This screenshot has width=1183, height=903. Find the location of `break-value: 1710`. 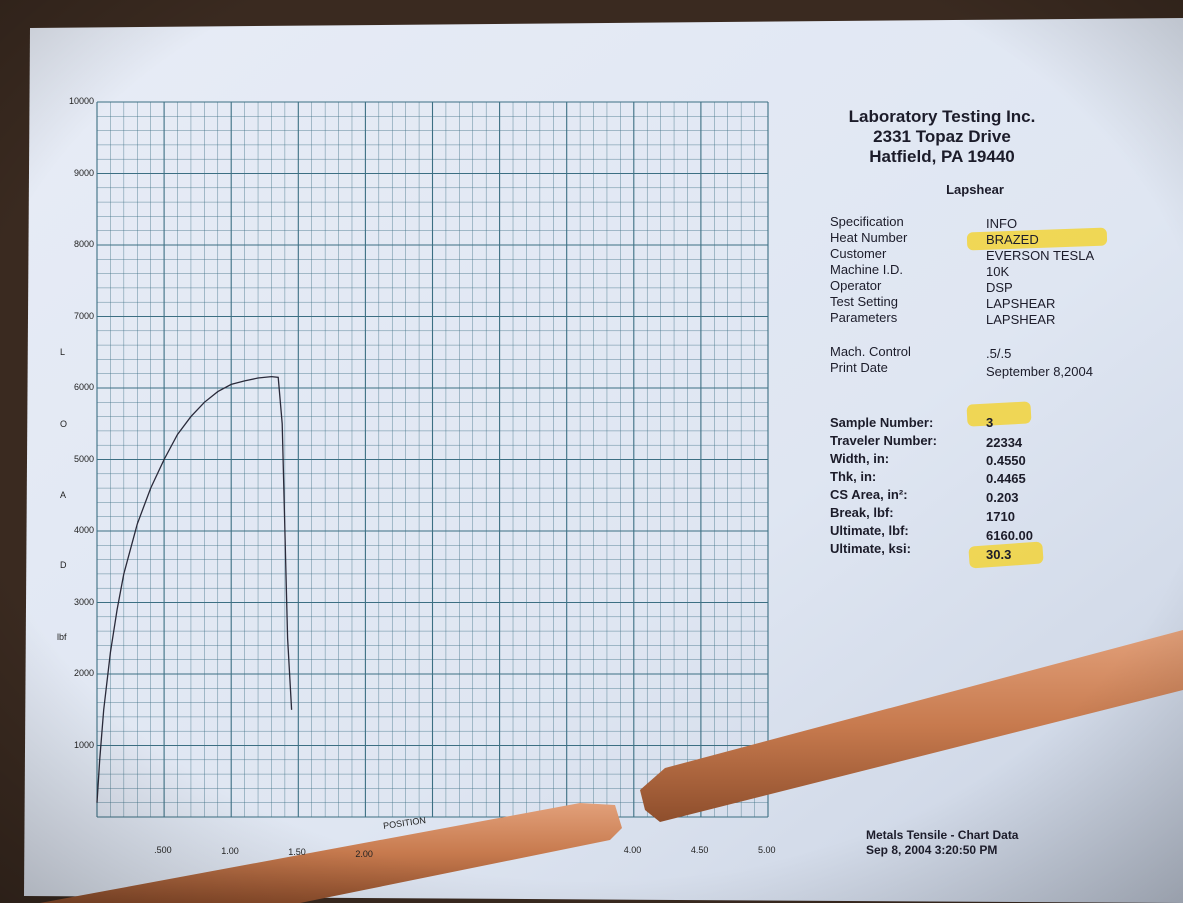

break-value: 1710 is located at coordinates (1000, 516).